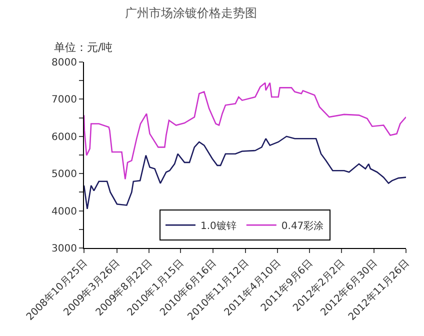 The width and height of the screenshot is (424, 336). What do you see at coordinates (190, 13) in the screenshot?
I see `chart-title: 广州市场涂镀价格走势图` at bounding box center [190, 13].